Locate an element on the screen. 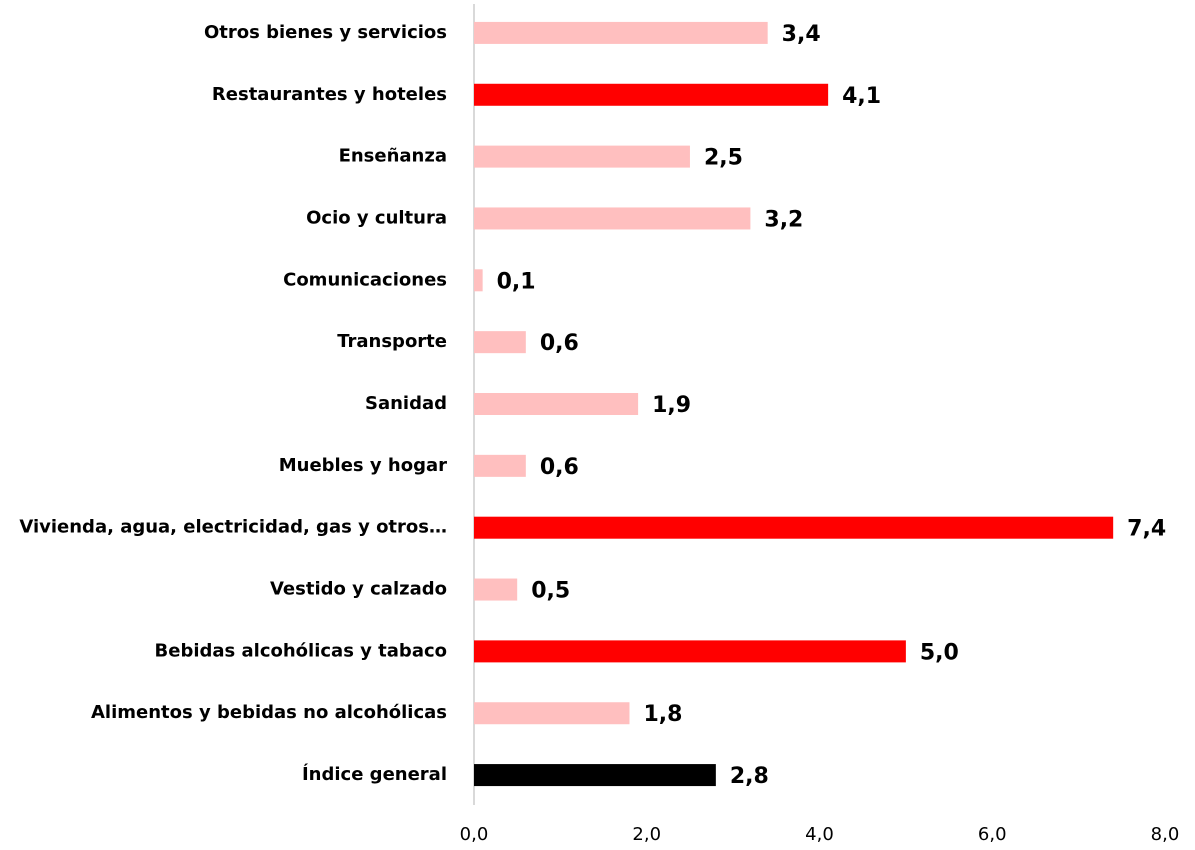  value-label: 1,9 is located at coordinates (671, 405).